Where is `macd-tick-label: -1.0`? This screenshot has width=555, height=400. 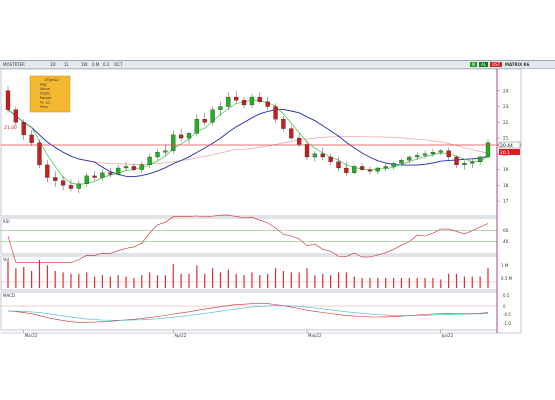
macd-tick-label: -1.0 is located at coordinates (507, 323).